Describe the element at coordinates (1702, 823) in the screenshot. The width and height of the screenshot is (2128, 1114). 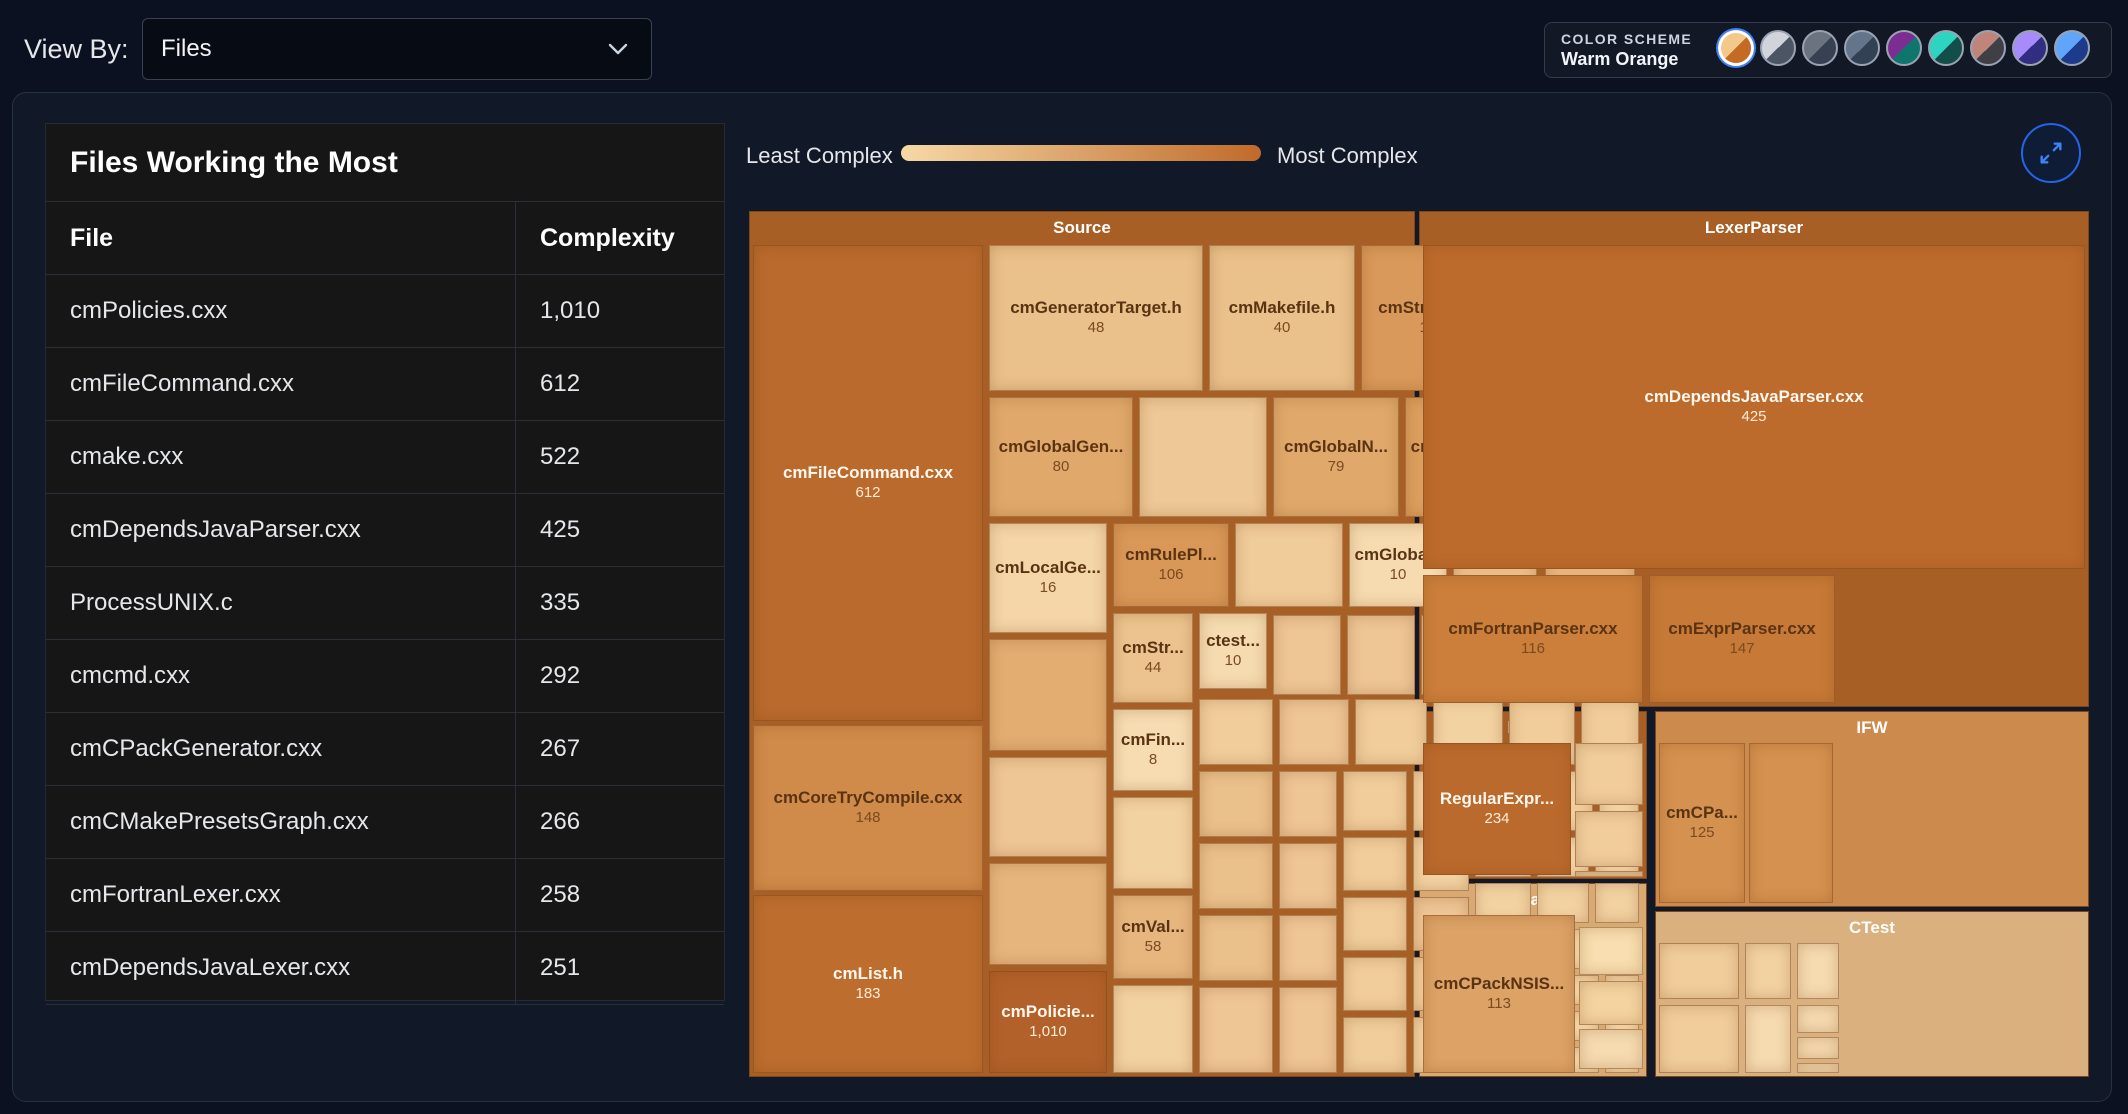
I see `treemap-cell: cmCPa... 125` at that location.